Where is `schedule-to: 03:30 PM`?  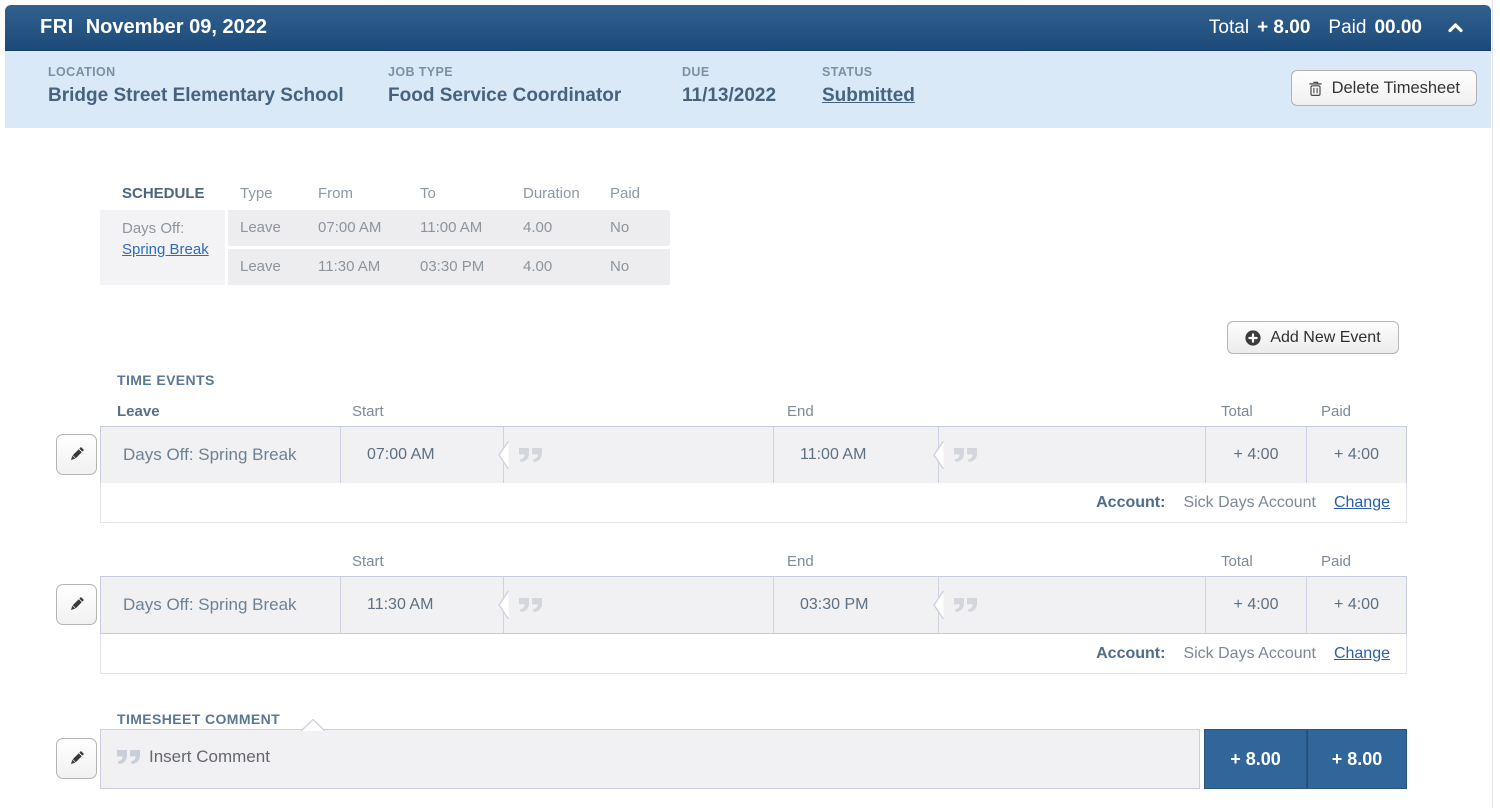
schedule-to: 03:30 PM is located at coordinates (452, 266).